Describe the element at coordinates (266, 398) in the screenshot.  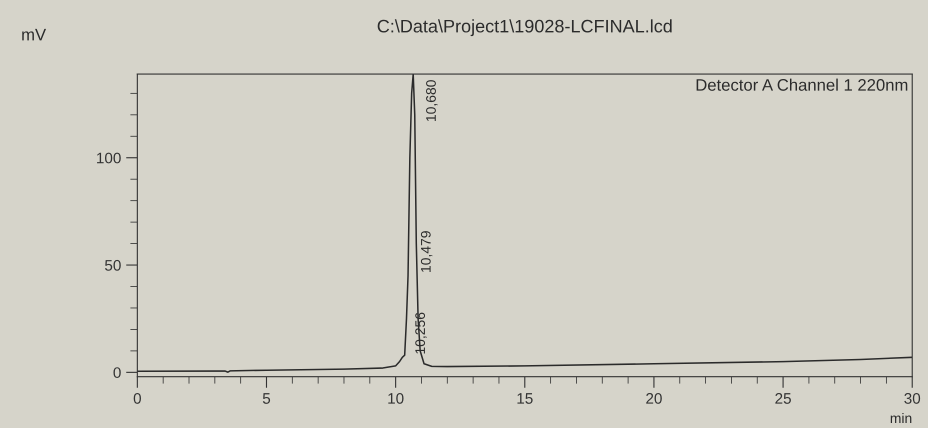
I see `x-tick-label: 5` at that location.